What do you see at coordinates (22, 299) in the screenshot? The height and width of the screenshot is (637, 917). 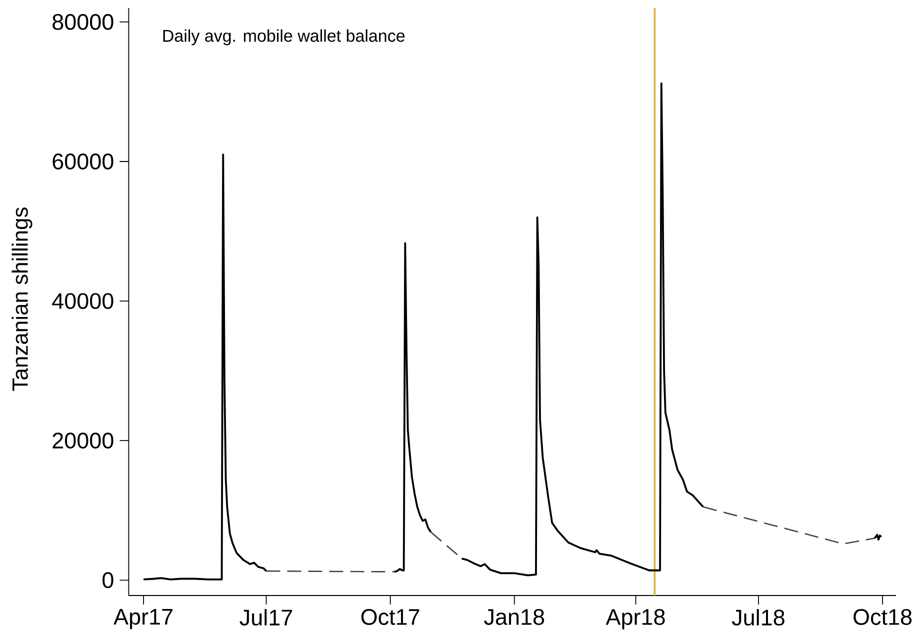 I see `y-axis-title: Tanzanian shillings` at bounding box center [22, 299].